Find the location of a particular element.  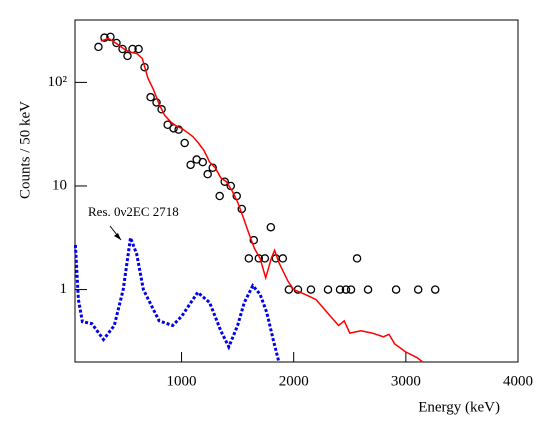

arrow-head is located at coordinates (117, 236).